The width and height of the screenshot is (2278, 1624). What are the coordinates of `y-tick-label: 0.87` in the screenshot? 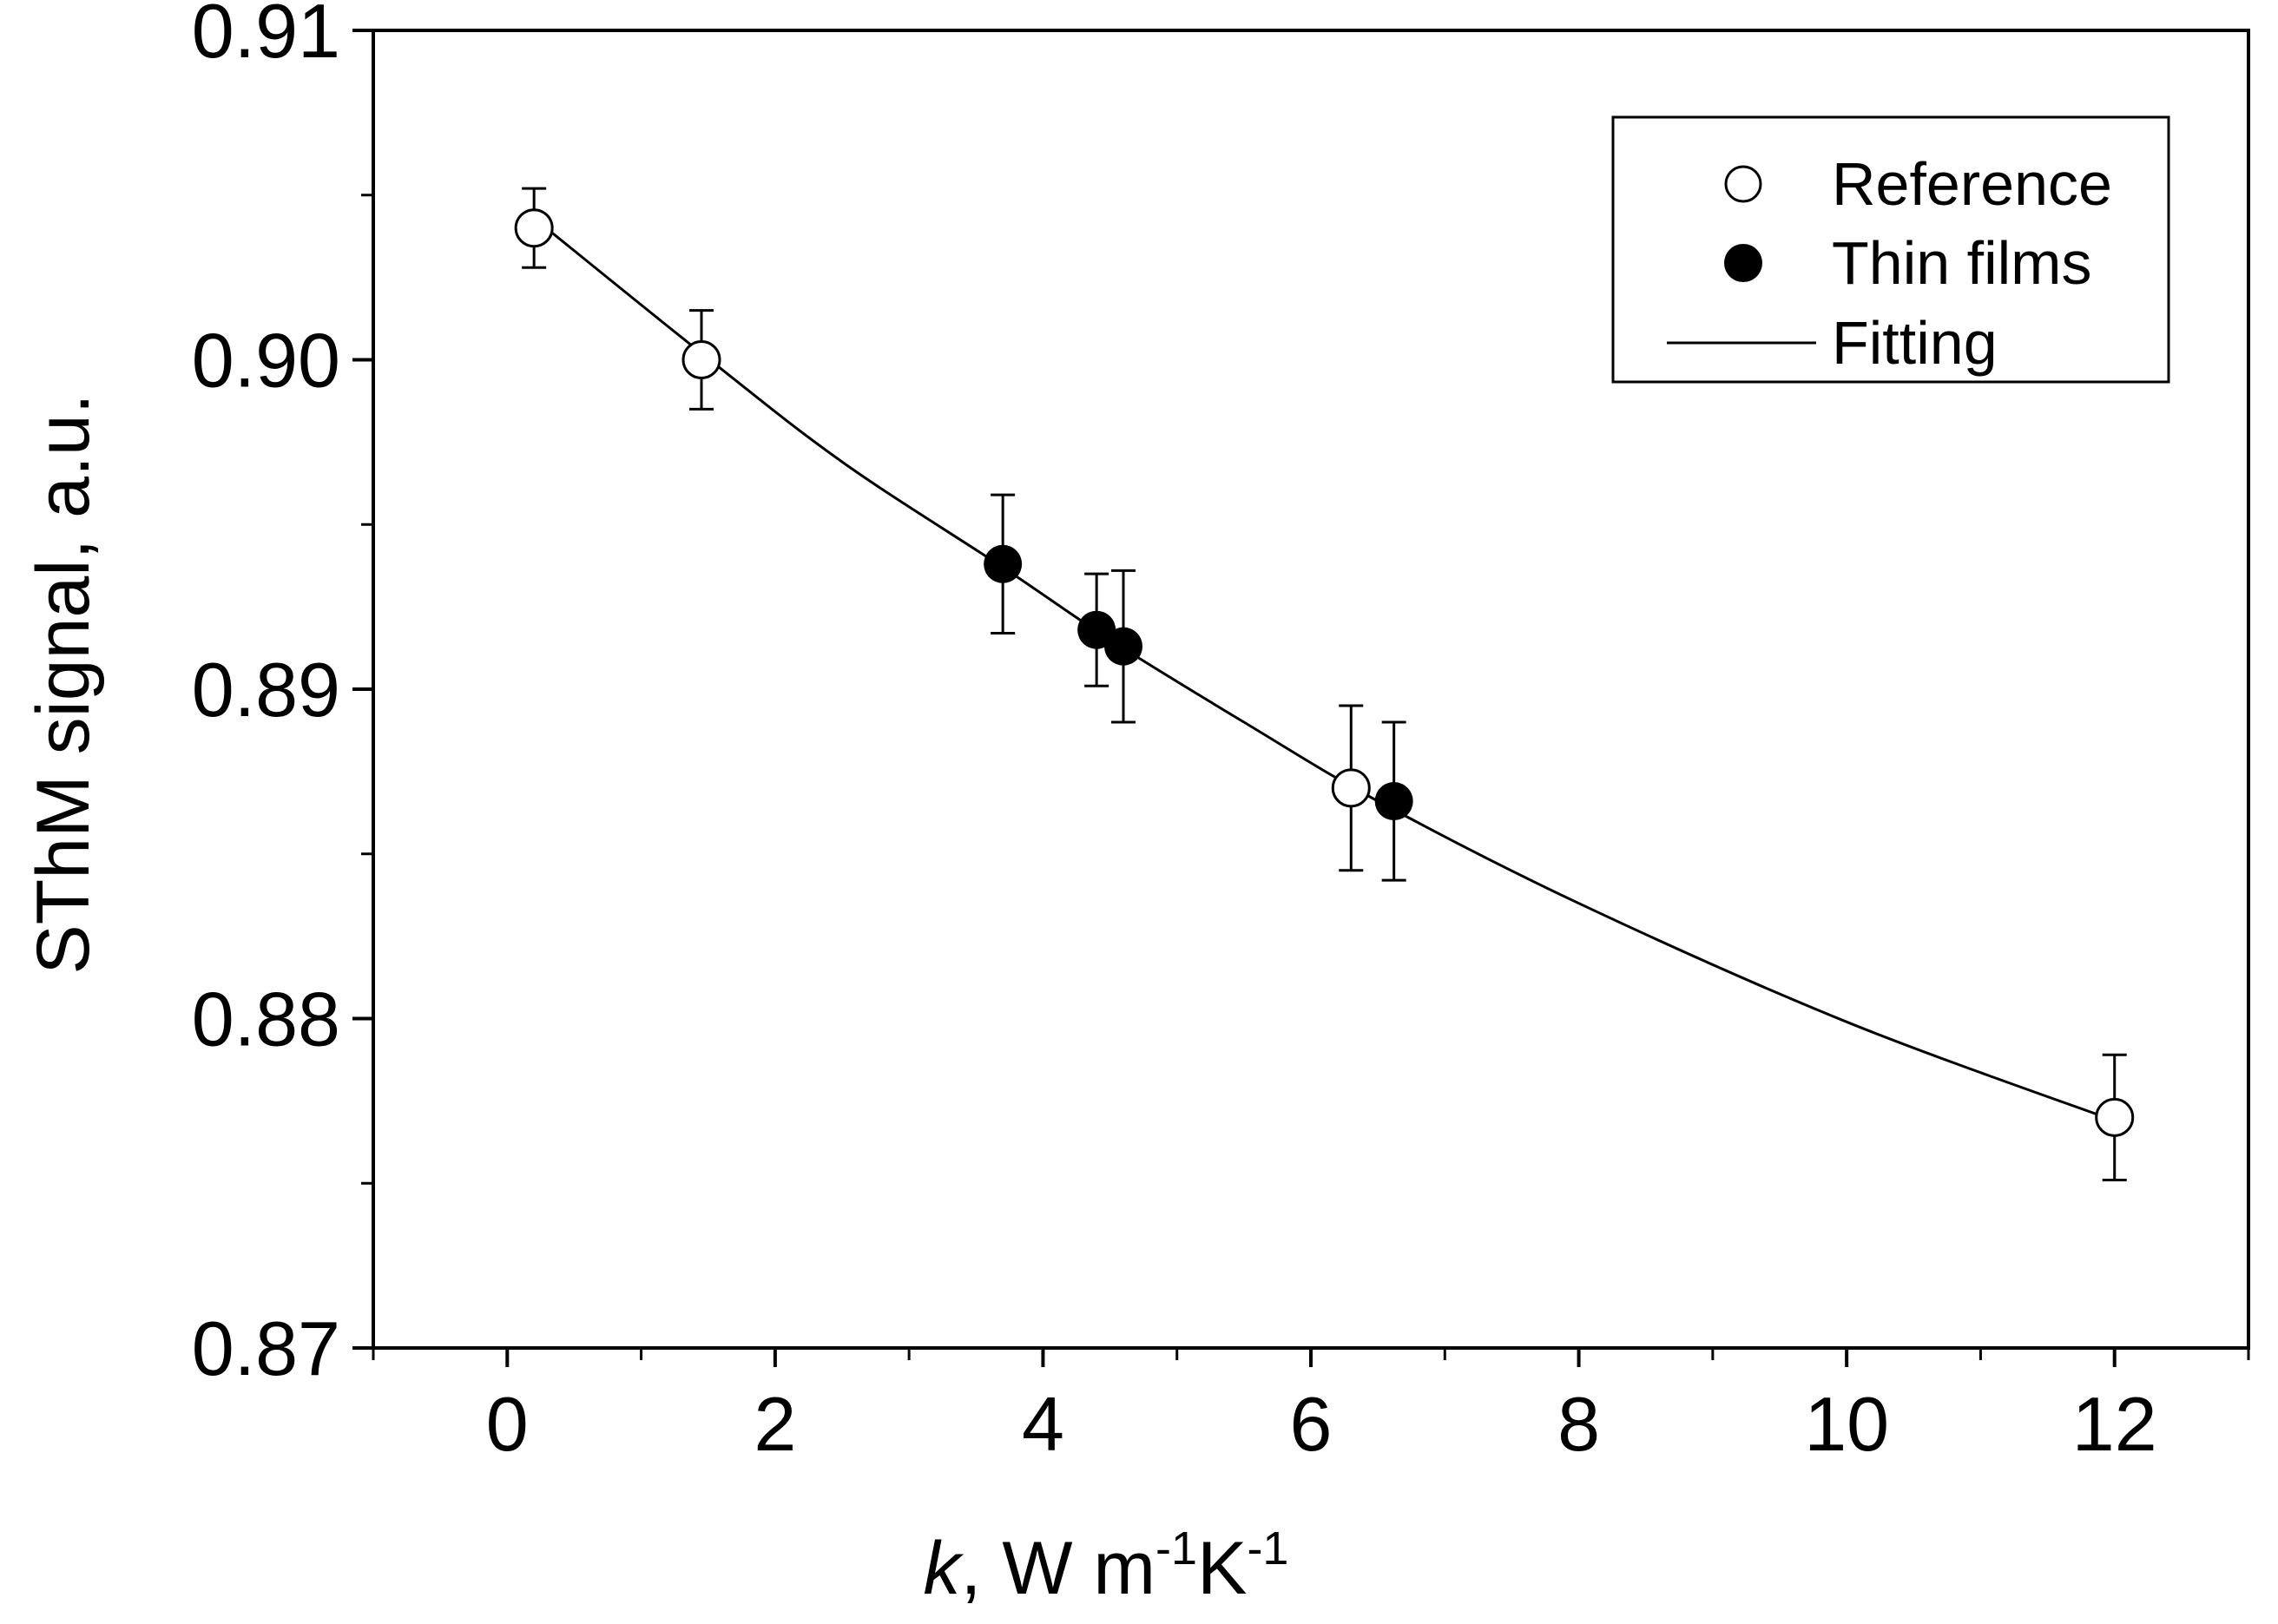 It's located at (266, 1348).